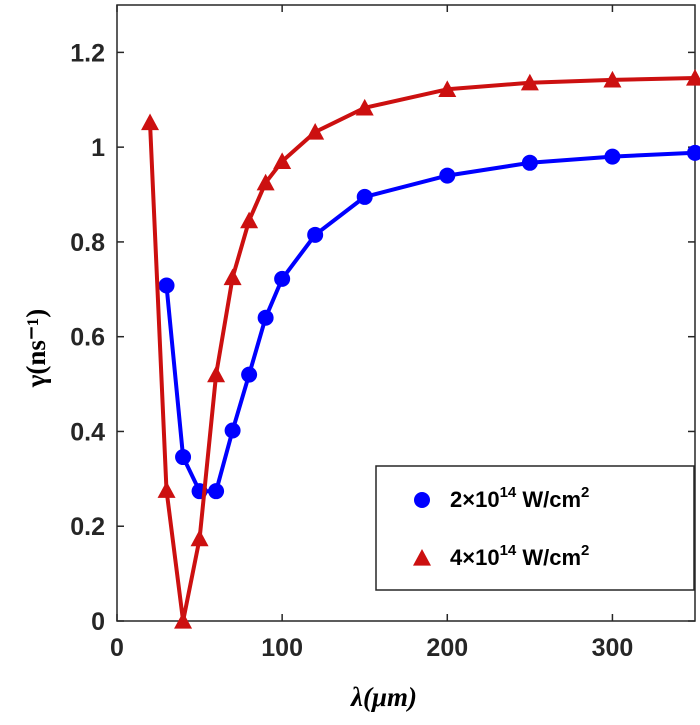  Describe the element at coordinates (117, 648) in the screenshot. I see `x-tick-label: 0` at that location.